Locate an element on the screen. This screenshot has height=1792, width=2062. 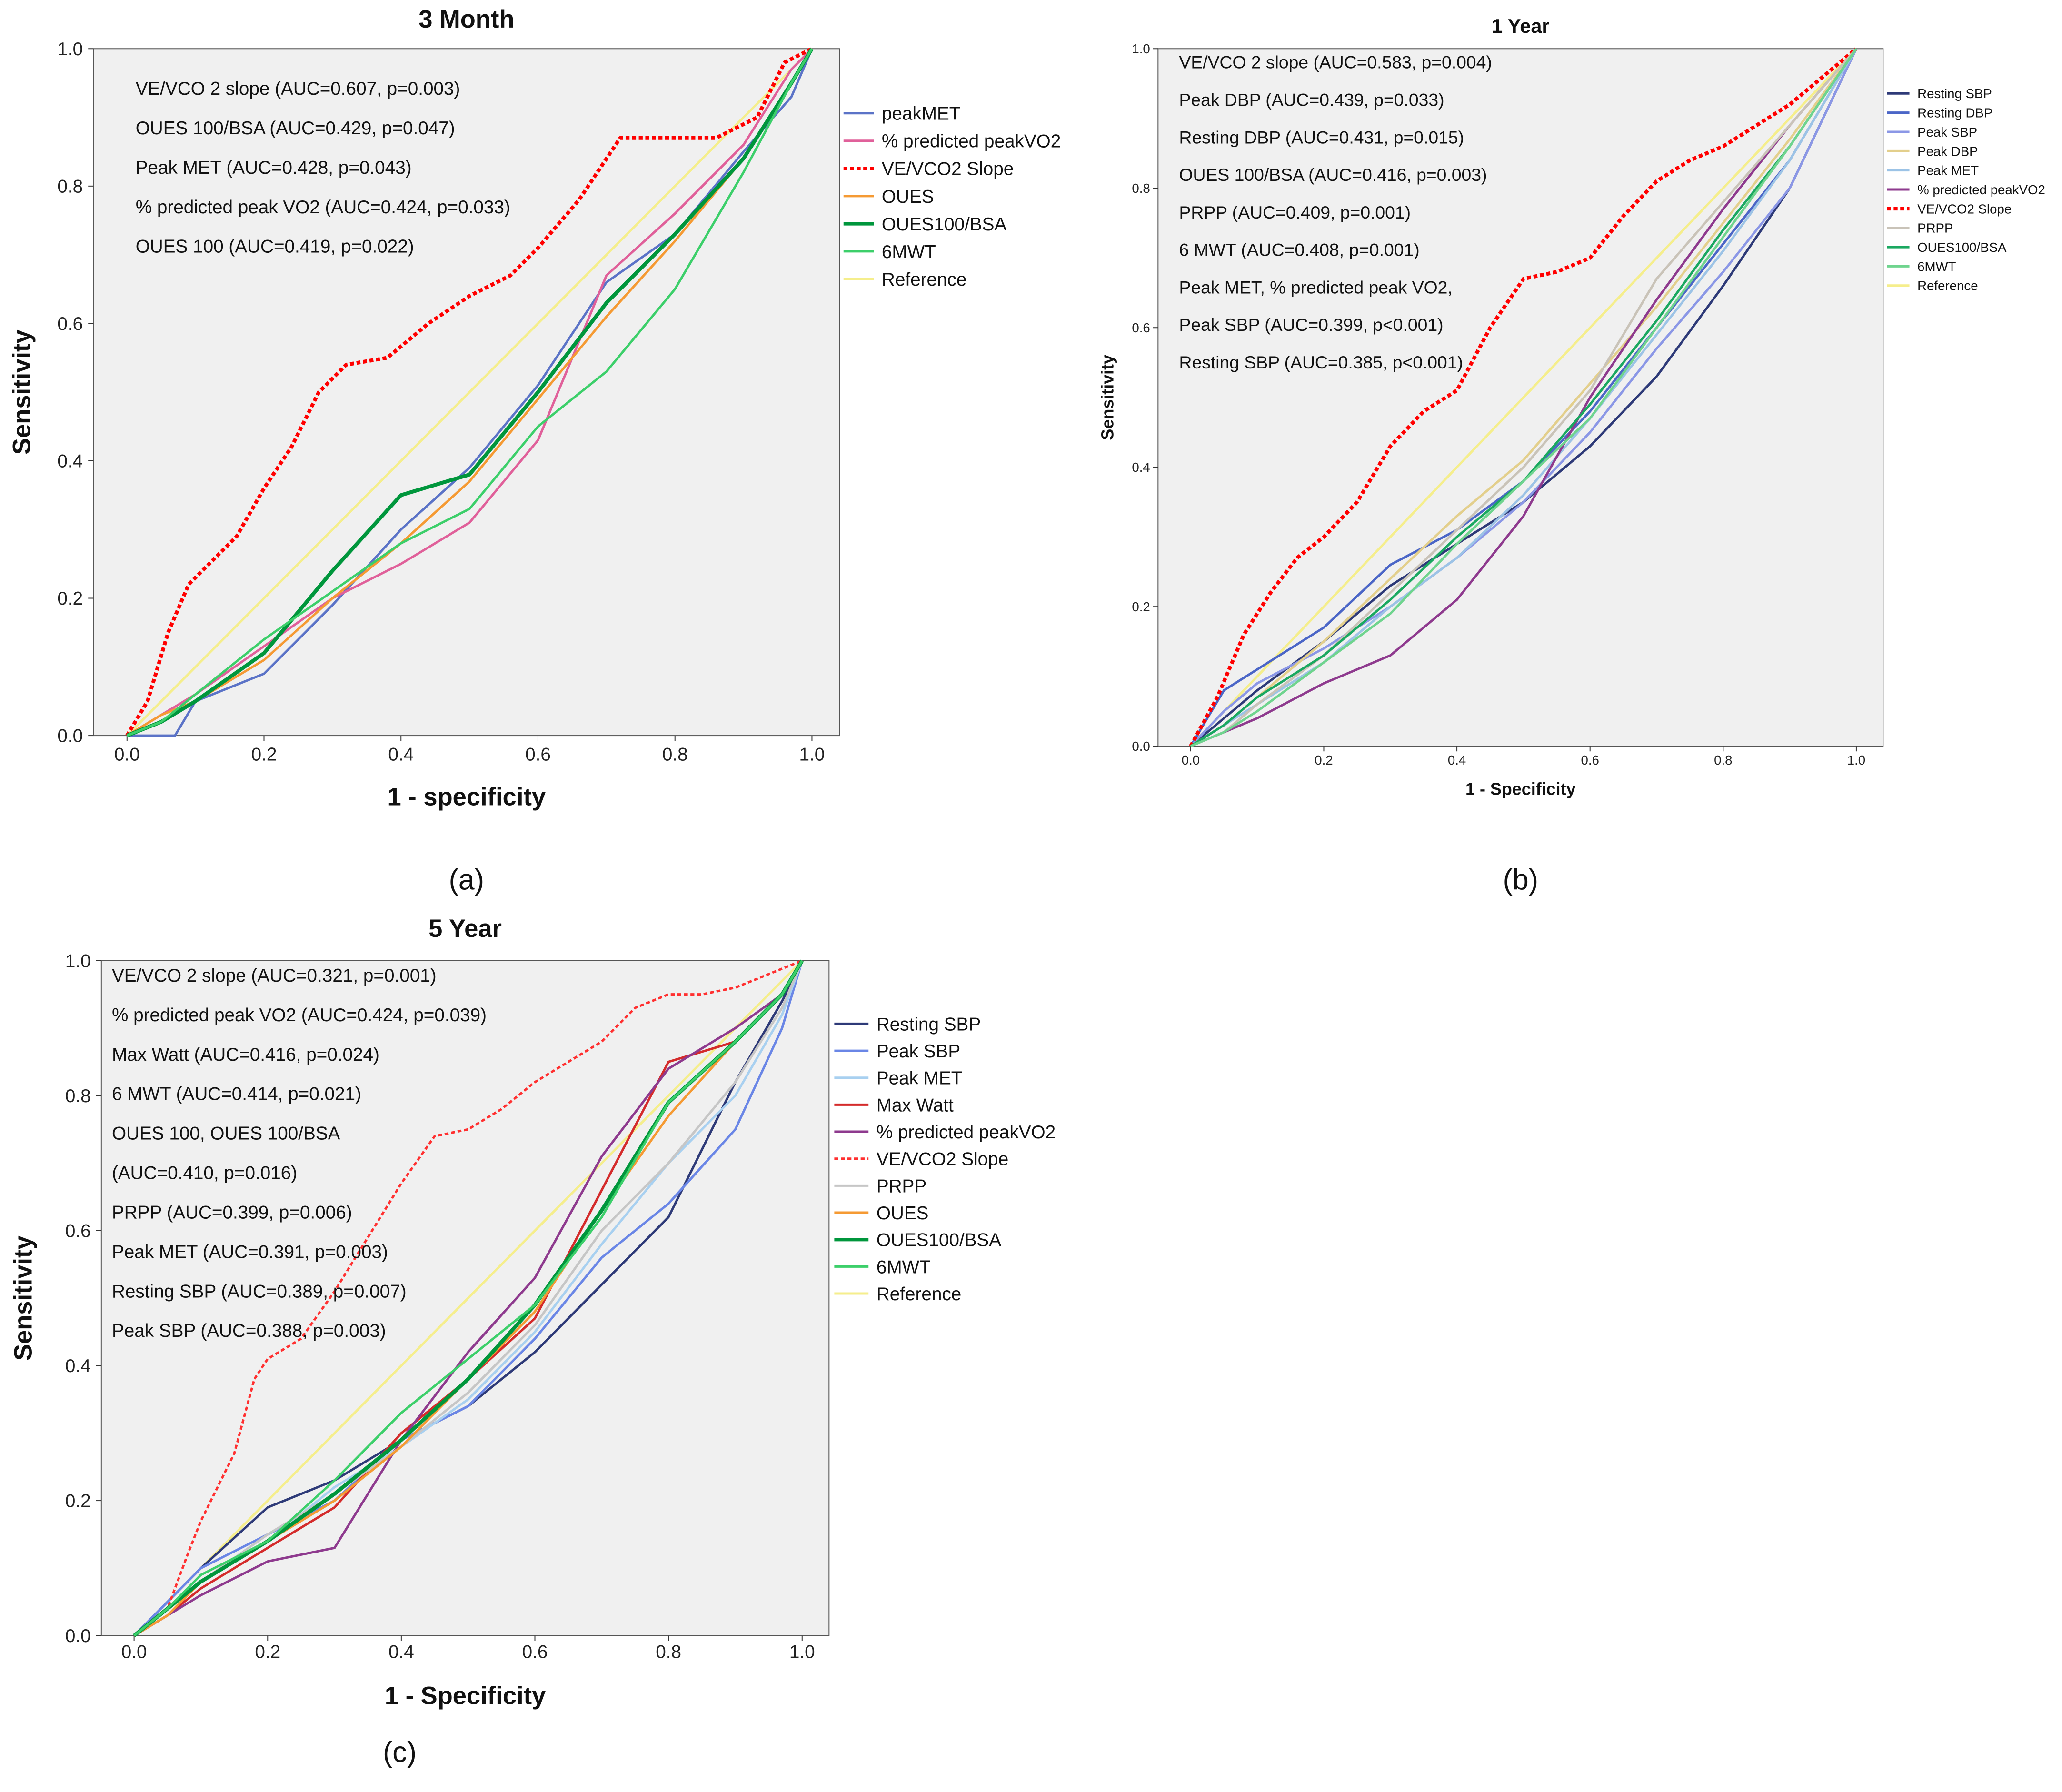
auc-annotation: Peak DBP (AUC=0.439, p=0.033) is located at coordinates (1311, 100).